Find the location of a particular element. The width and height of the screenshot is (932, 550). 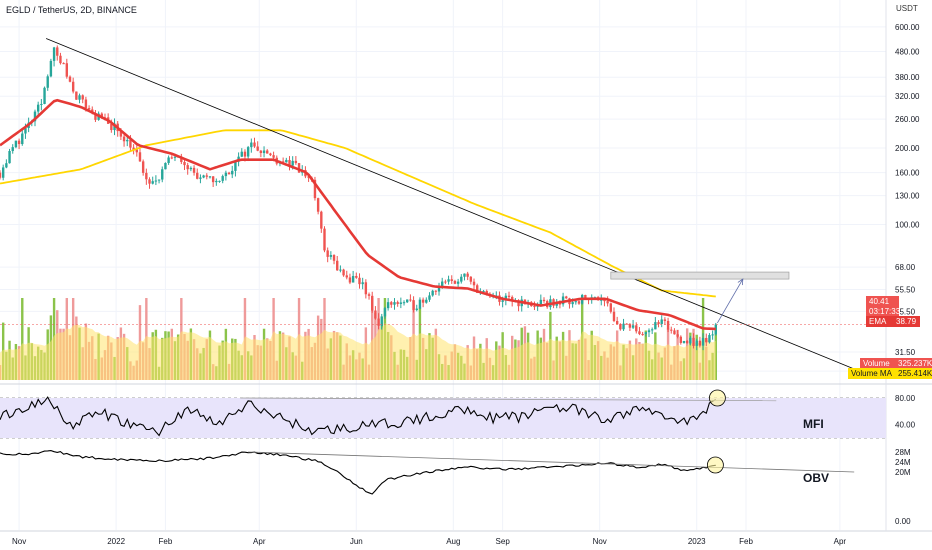

price-tick-label: 380.00 is located at coordinates (907, 77).